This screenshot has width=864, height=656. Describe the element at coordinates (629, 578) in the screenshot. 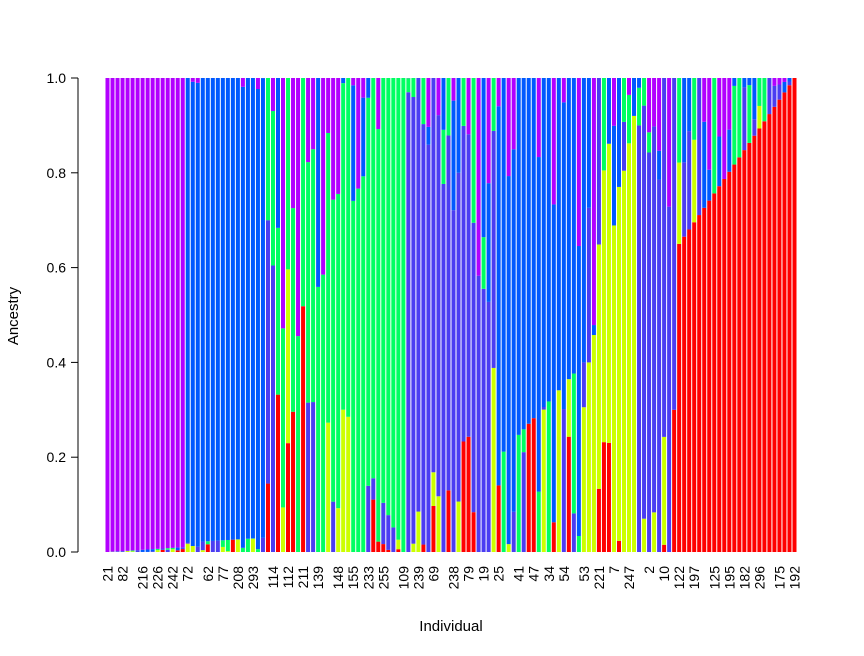

I see `x-tick-label: 247` at that location.